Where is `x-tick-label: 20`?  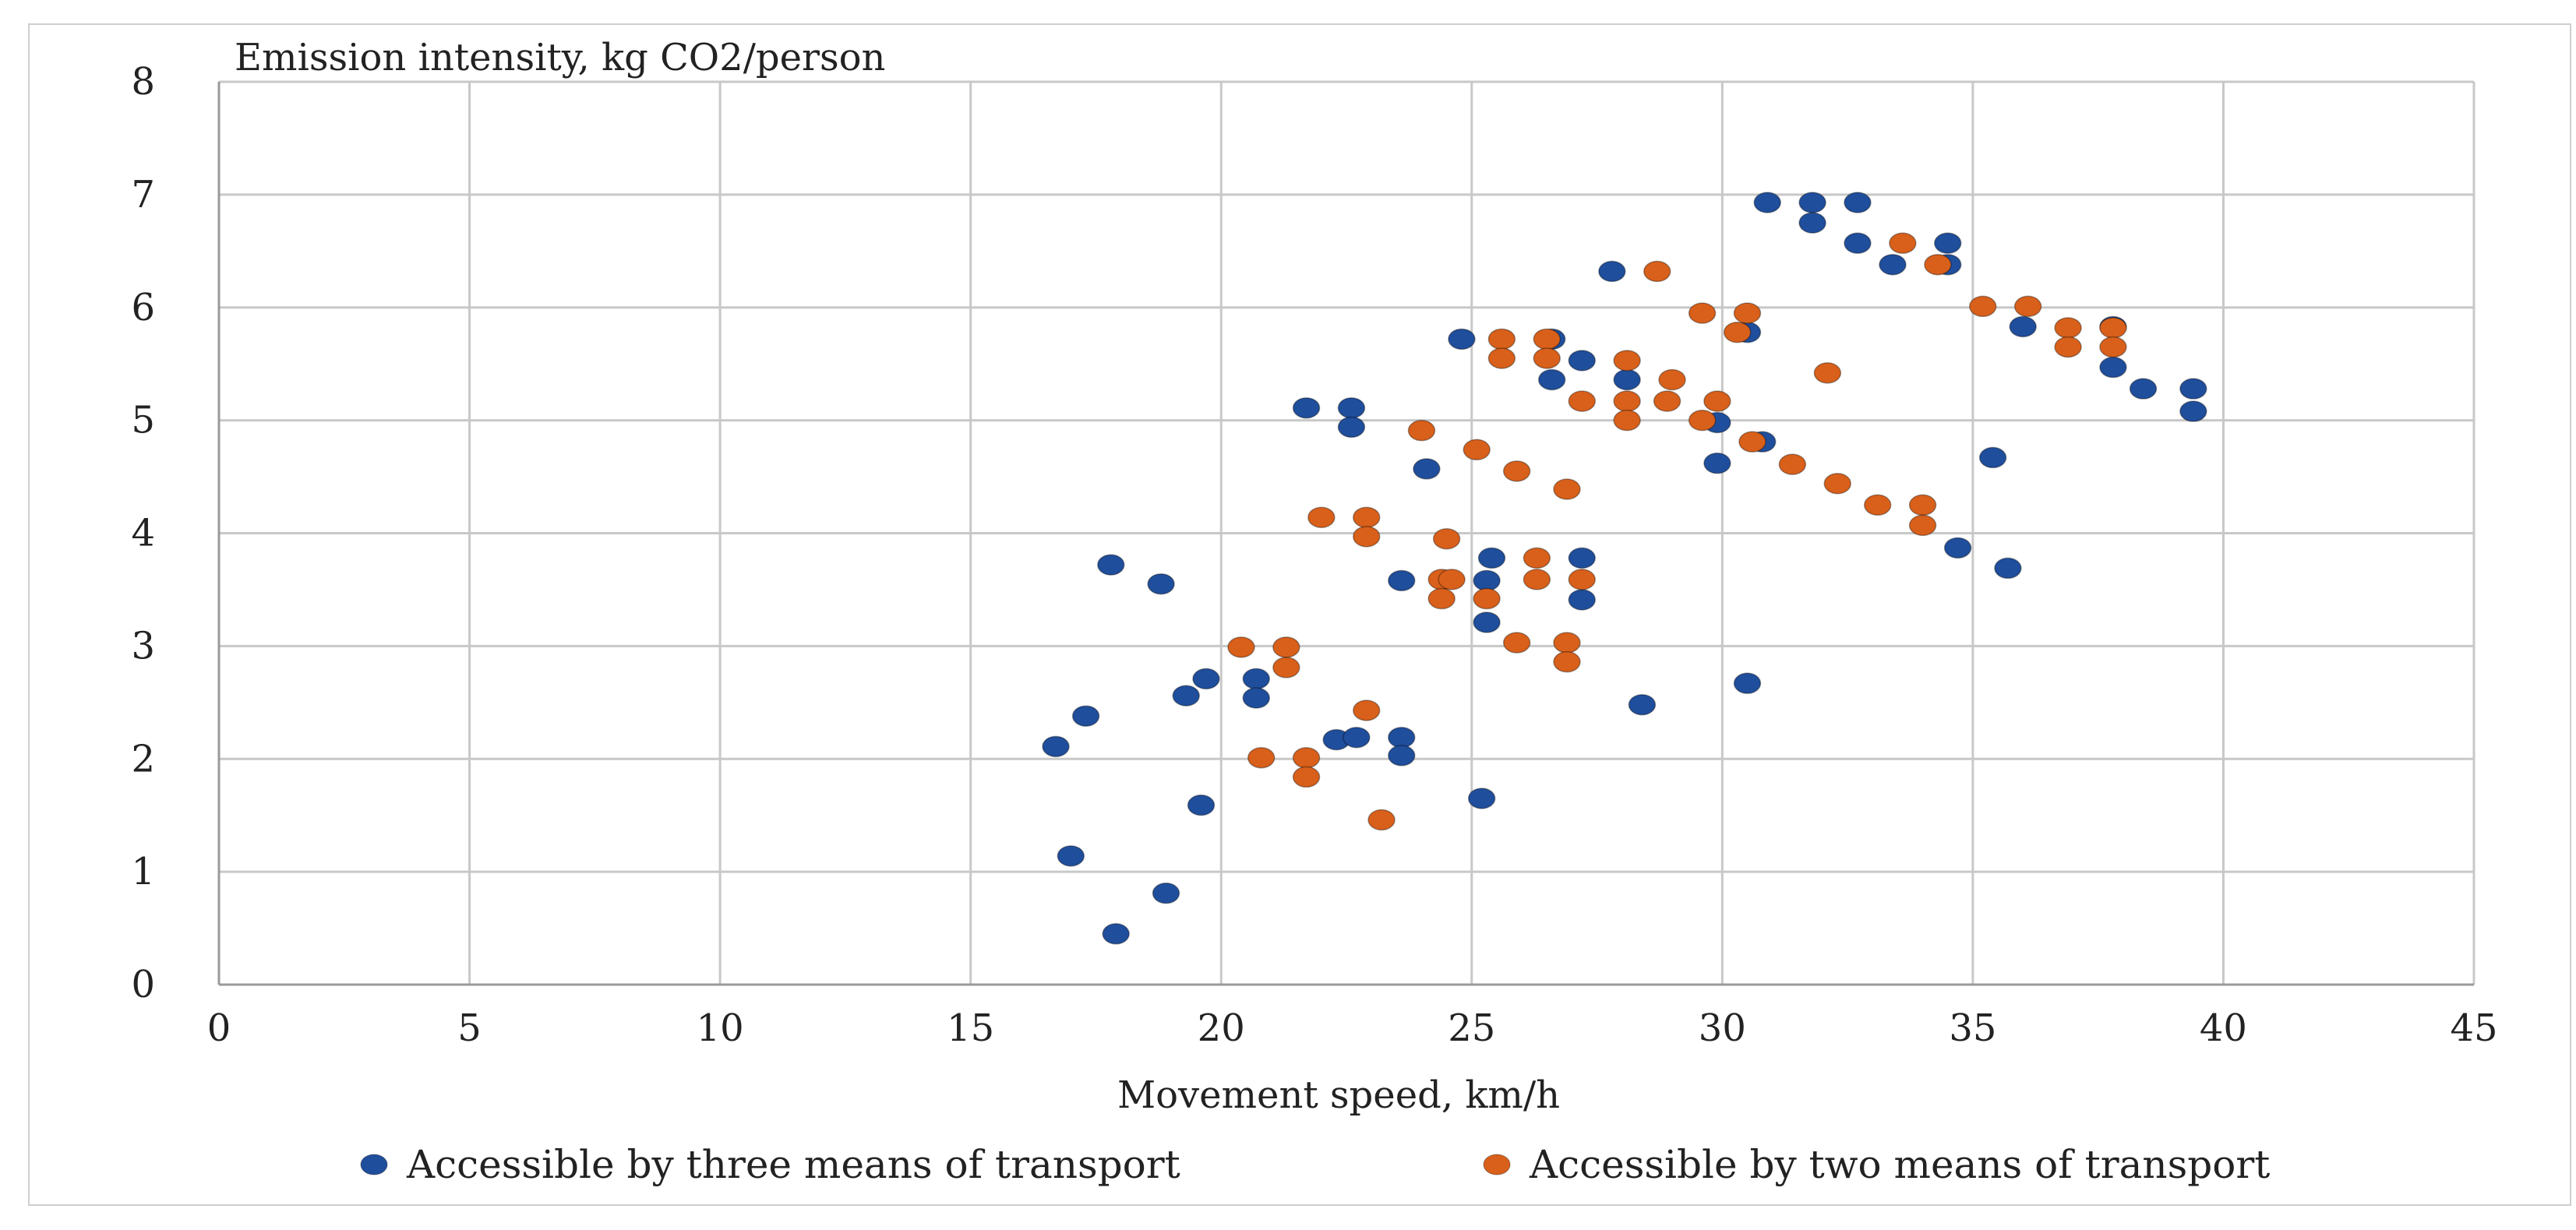
x-tick-label: 20 is located at coordinates (1221, 1028).